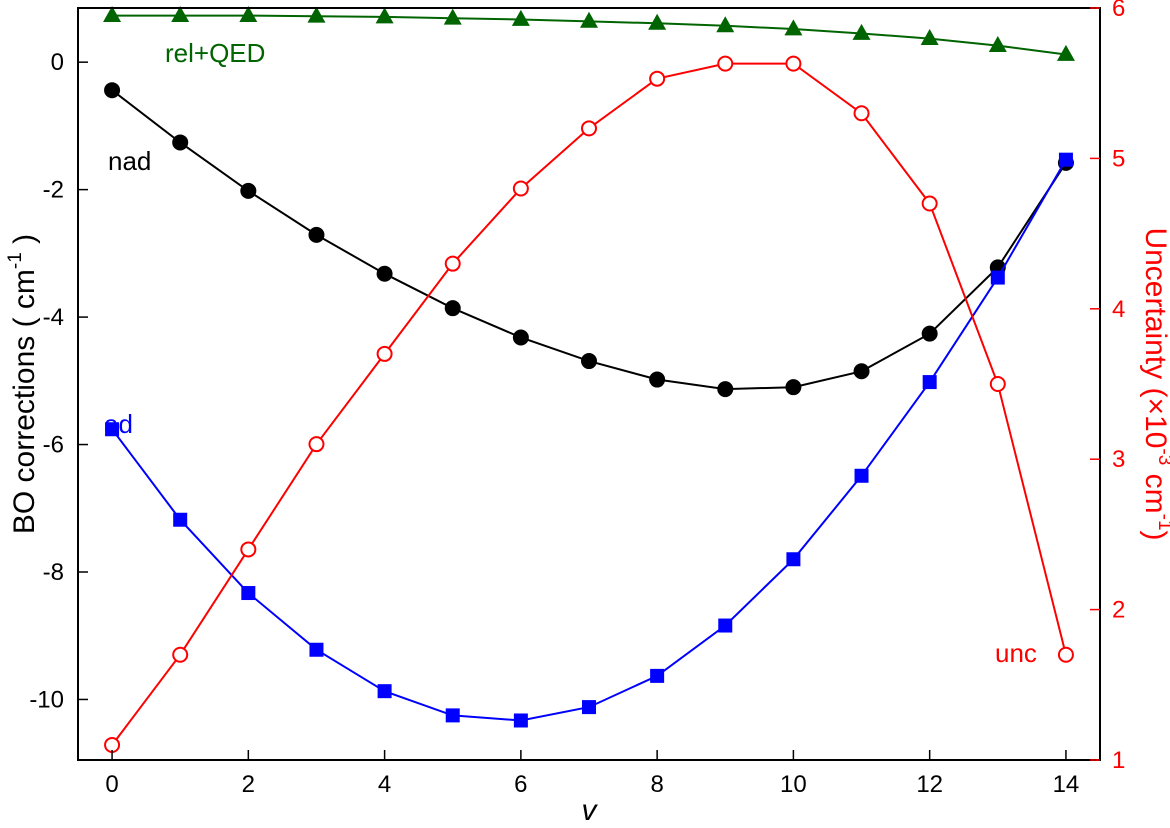  What do you see at coordinates (248, 784) in the screenshot?
I see `x-tick-label: 2` at bounding box center [248, 784].